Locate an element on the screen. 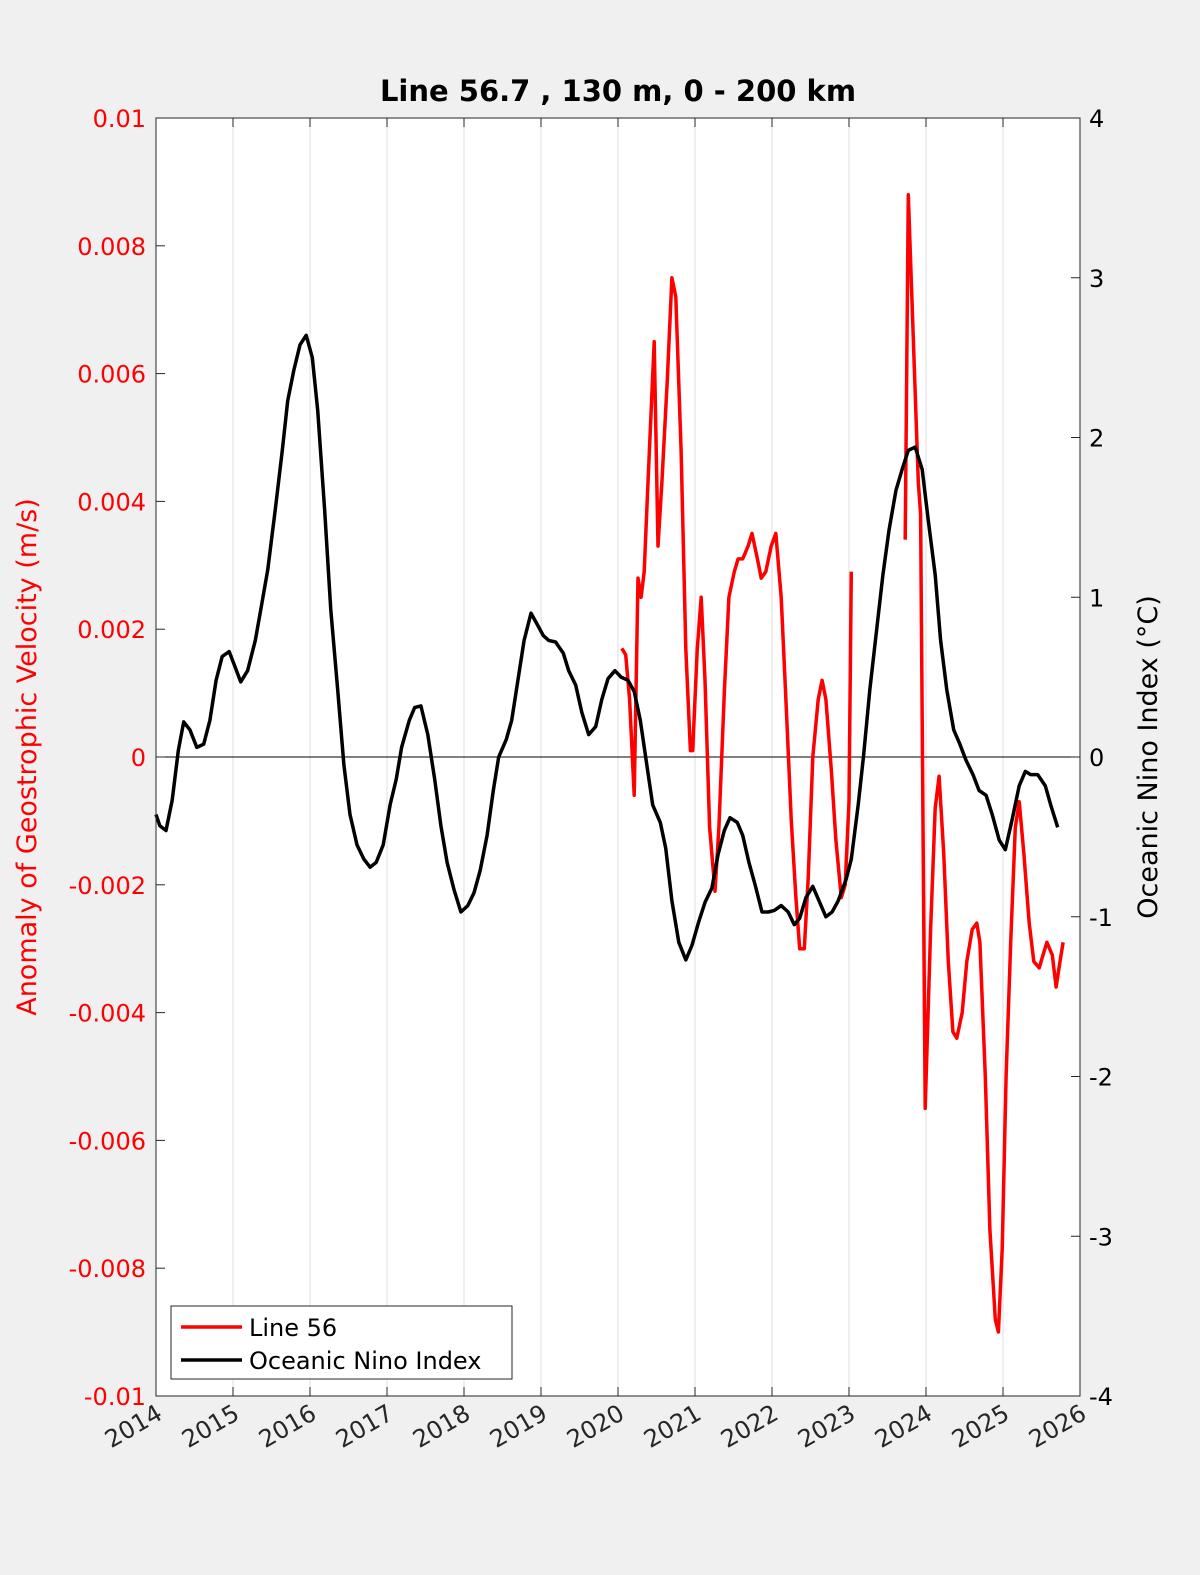 The image size is (1200, 1575). x-tick-label: 2016 is located at coordinates (287, 1426).